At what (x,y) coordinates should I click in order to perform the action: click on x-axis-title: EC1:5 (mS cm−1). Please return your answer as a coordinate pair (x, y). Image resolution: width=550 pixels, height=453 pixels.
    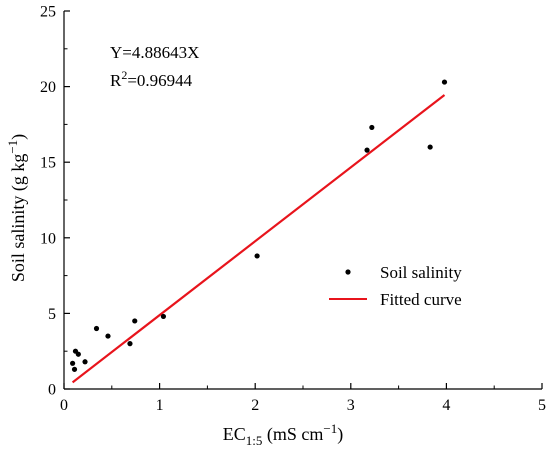
    Looking at the image, I should click on (283, 434).